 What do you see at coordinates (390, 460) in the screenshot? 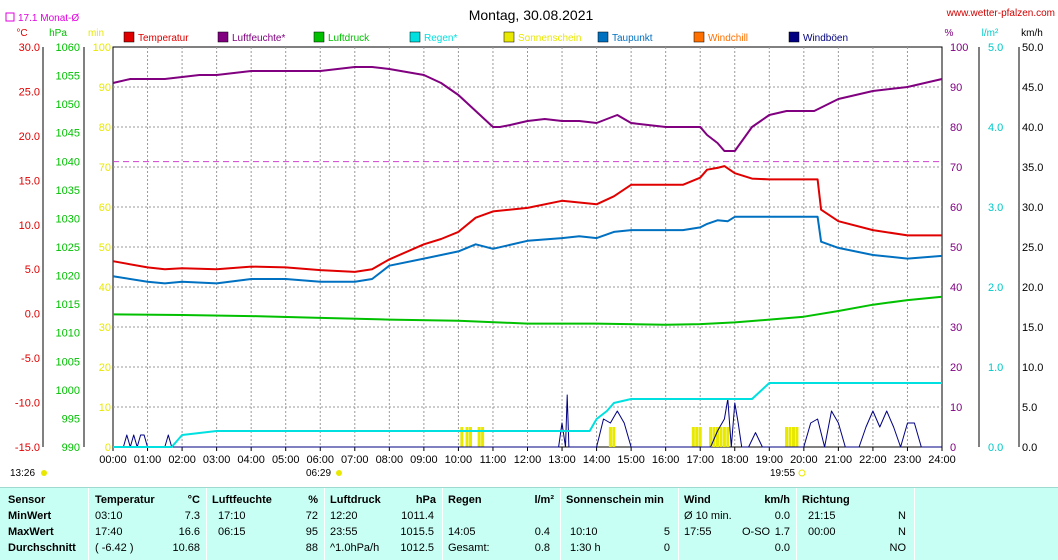
I see `x-tick-label: 08:00` at bounding box center [390, 460].